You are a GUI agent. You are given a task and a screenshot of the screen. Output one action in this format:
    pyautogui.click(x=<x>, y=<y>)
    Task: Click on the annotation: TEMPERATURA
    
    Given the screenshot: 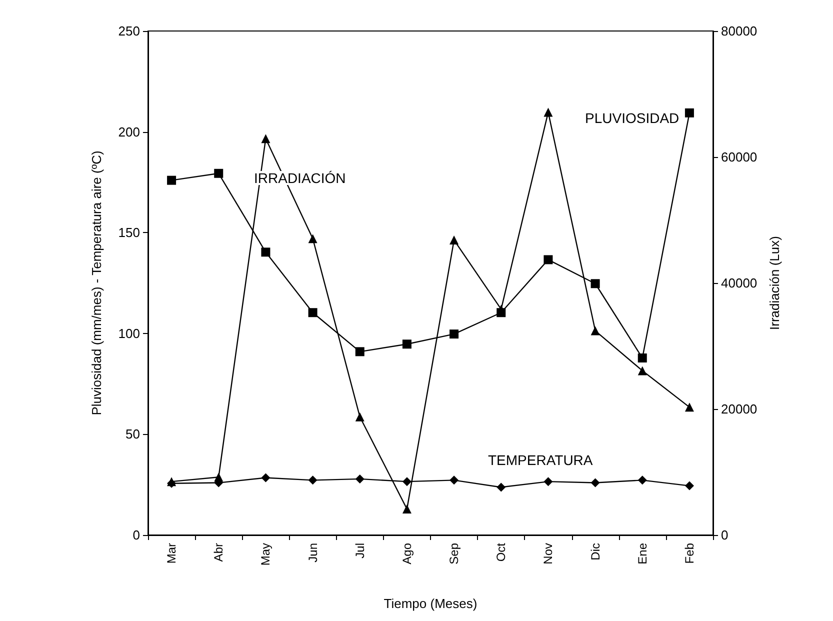 What is the action you would take?
    pyautogui.click(x=541, y=460)
    